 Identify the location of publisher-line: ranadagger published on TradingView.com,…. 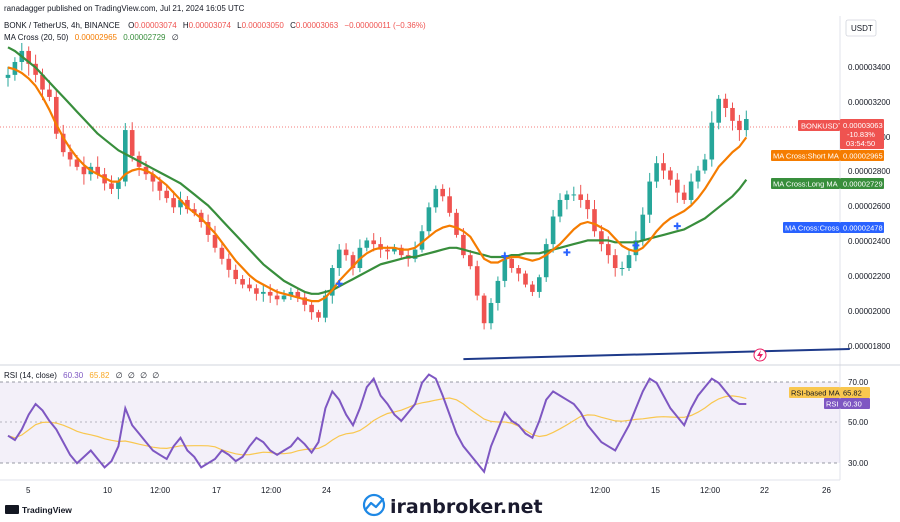
(124, 8).